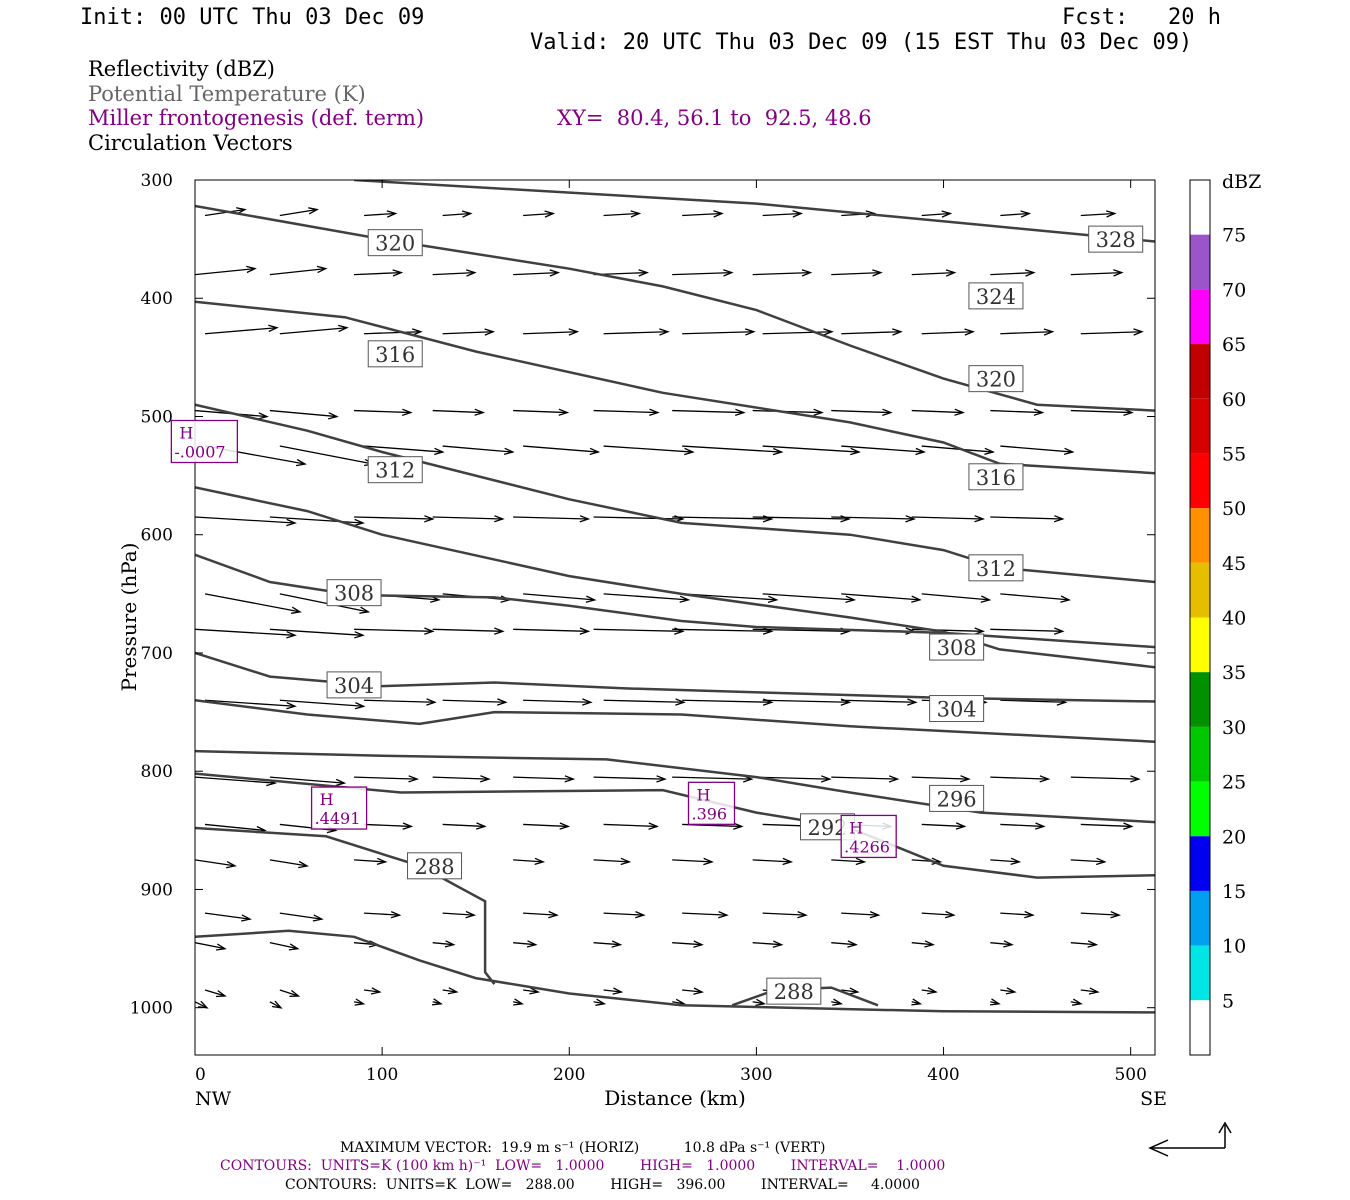  I want to click on colorbar-unit: dBZ, so click(1241, 182).